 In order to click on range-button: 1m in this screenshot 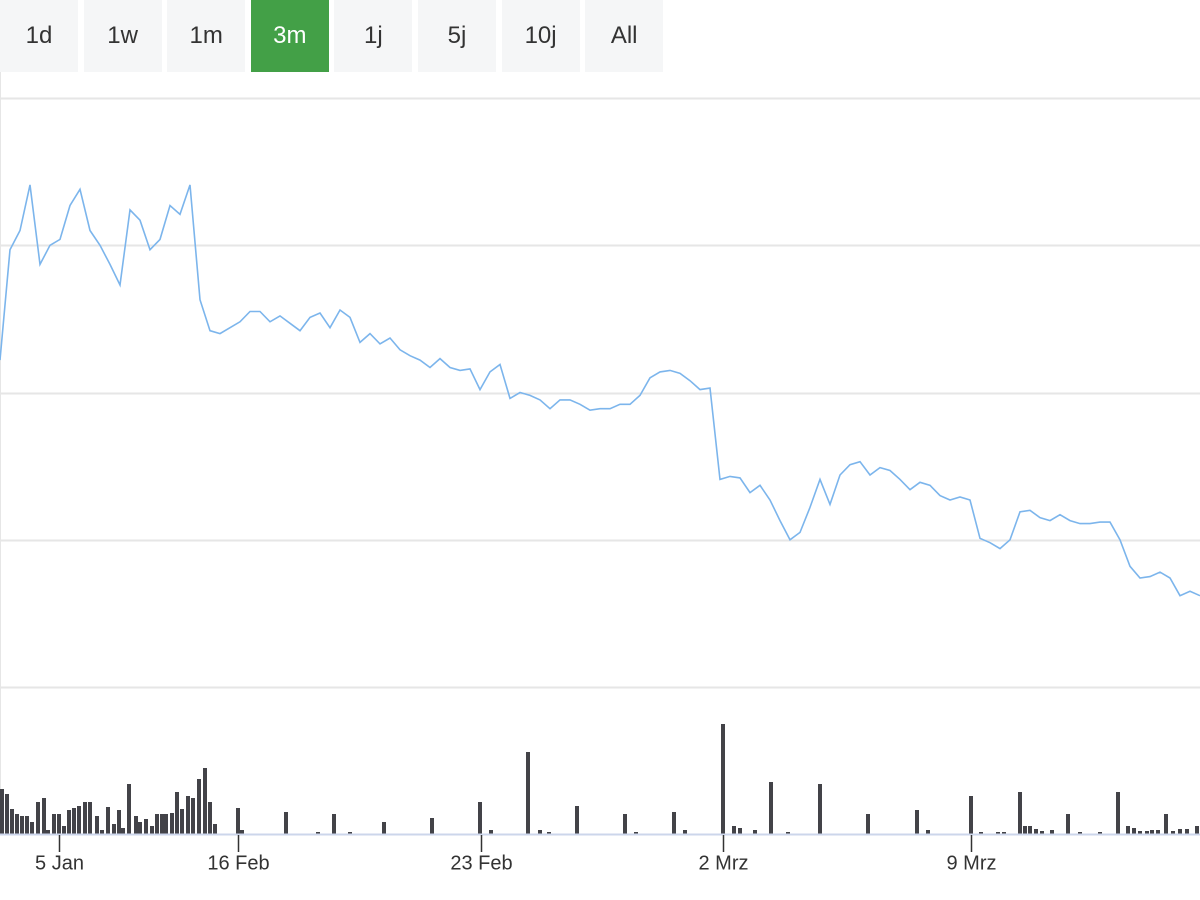, I will do `click(206, 36)`.